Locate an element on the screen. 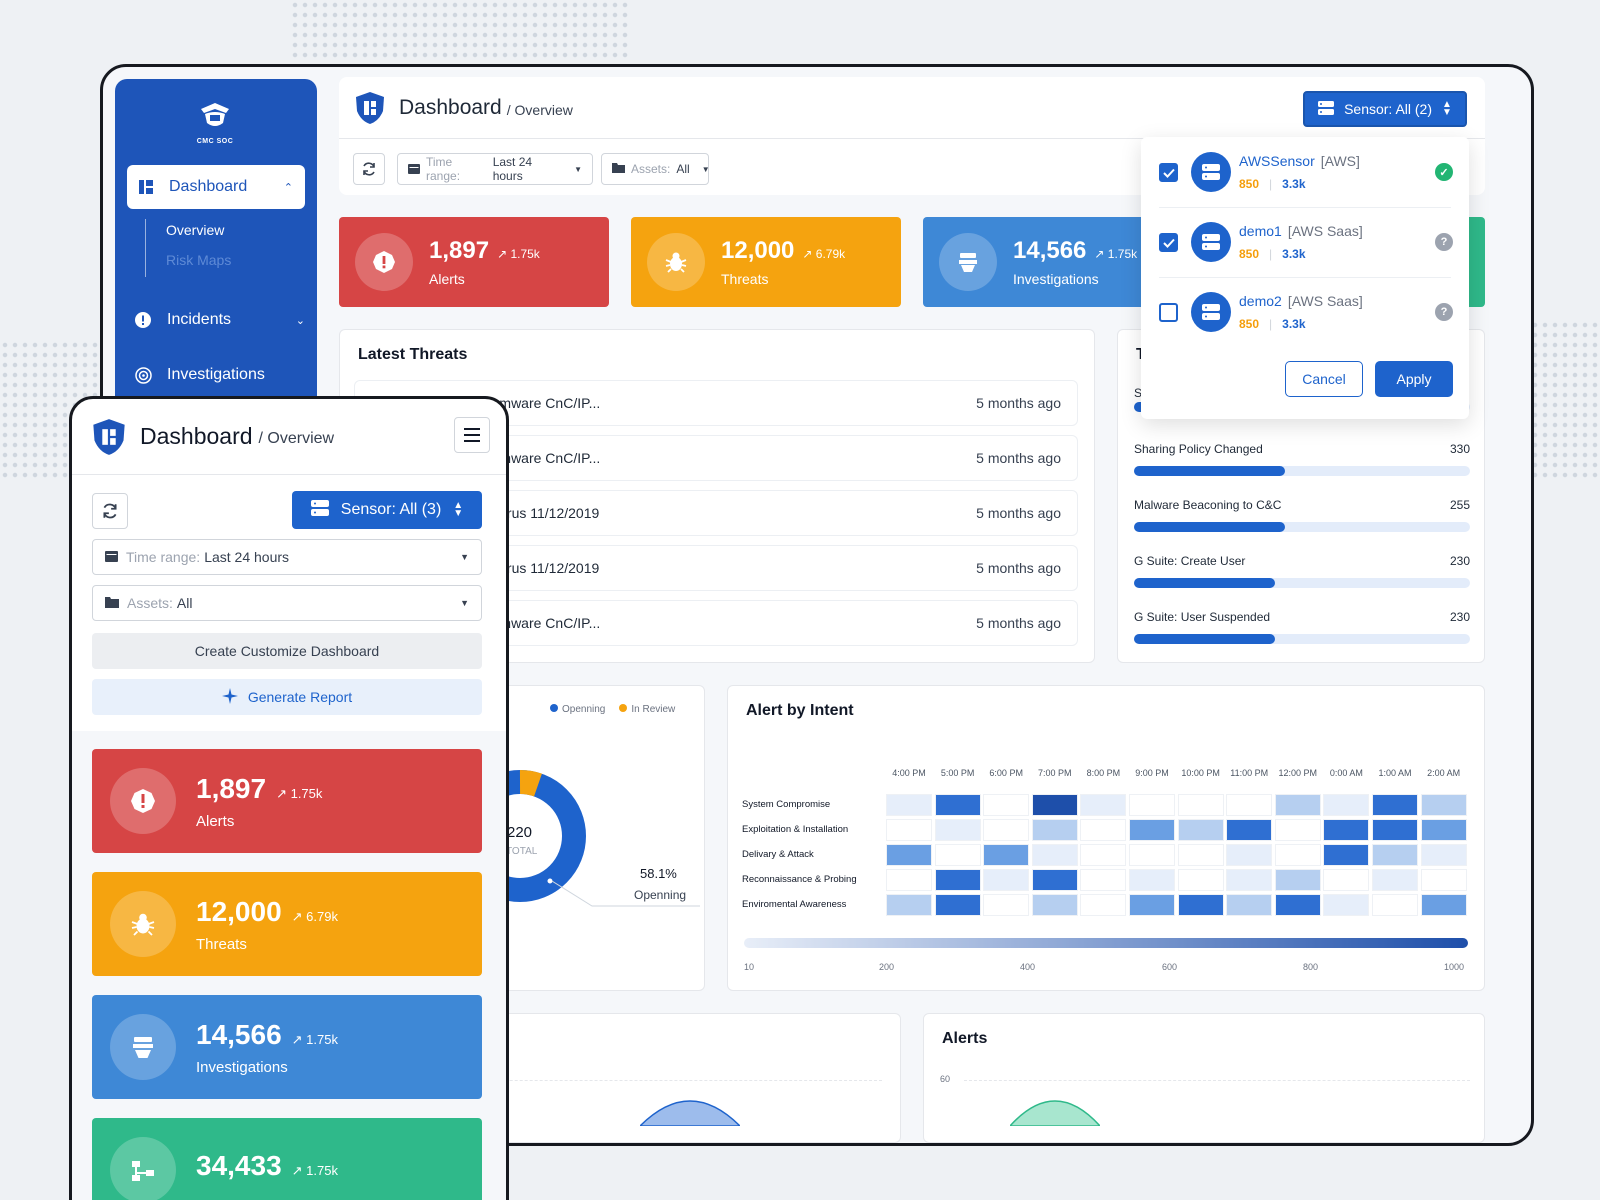 This screenshot has height=1200, width=1600. sidebar-item-label: Investigations is located at coordinates (216, 374).